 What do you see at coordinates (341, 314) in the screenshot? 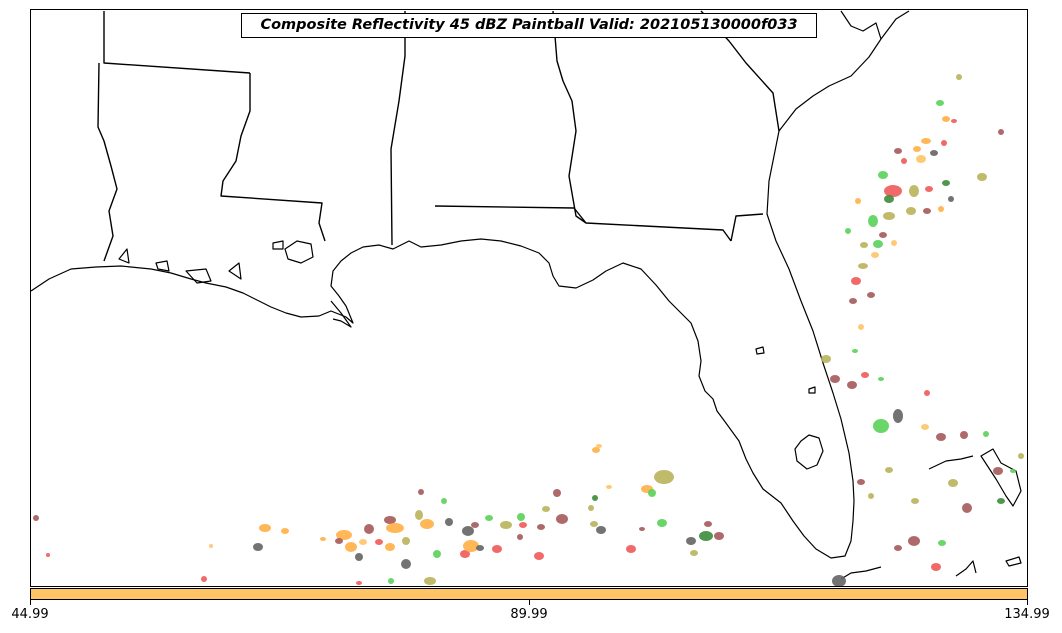
I see `louisiana-delta` at bounding box center [341, 314].